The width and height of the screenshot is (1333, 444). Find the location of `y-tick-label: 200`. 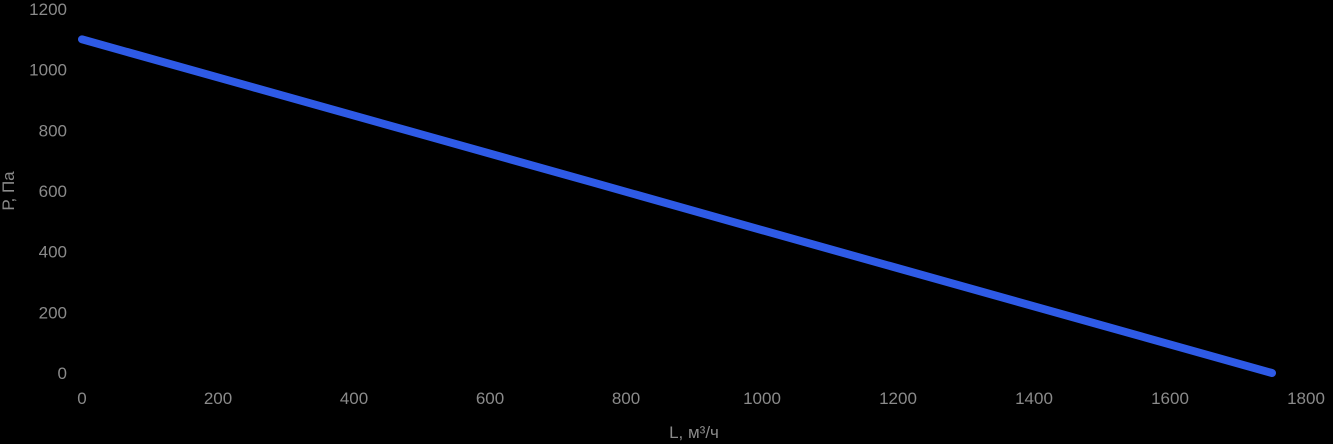

y-tick-label: 200 is located at coordinates (53, 312).